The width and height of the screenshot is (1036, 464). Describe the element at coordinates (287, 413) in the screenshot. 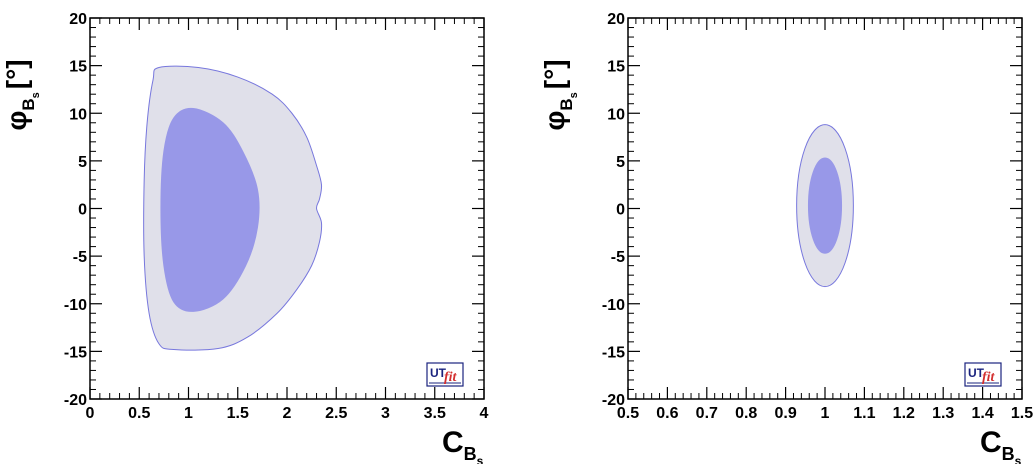

I see `x-tick-label: 2` at that location.